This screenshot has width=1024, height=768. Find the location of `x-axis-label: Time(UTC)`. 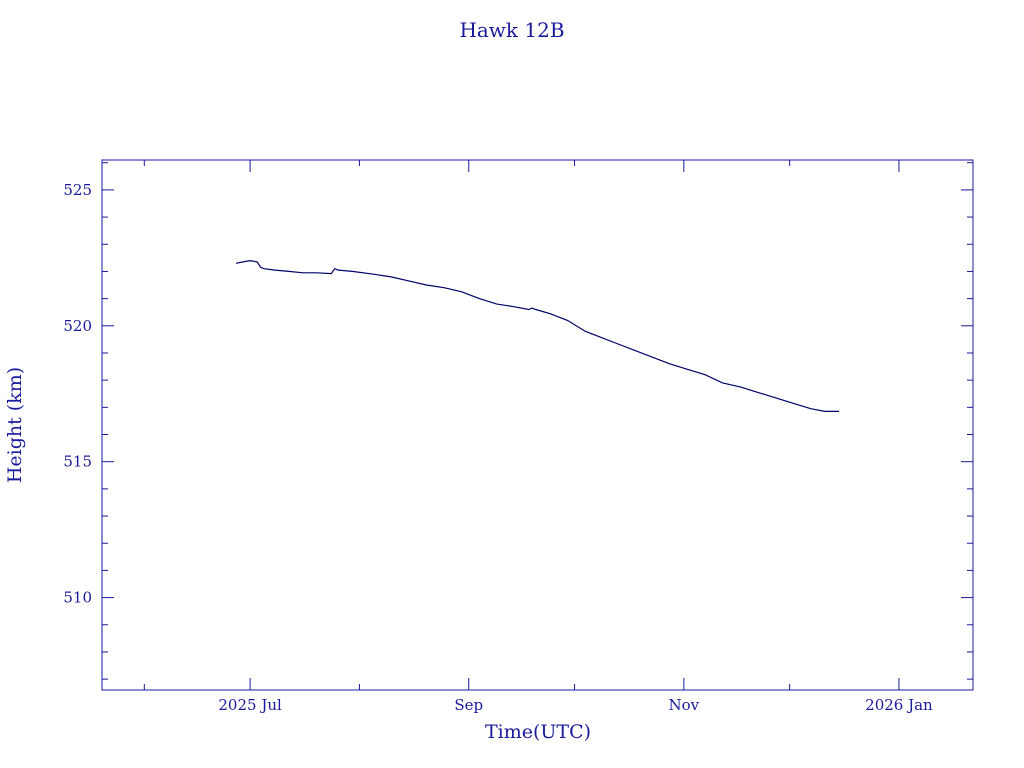

x-axis-label: Time(UTC) is located at coordinates (538, 732).